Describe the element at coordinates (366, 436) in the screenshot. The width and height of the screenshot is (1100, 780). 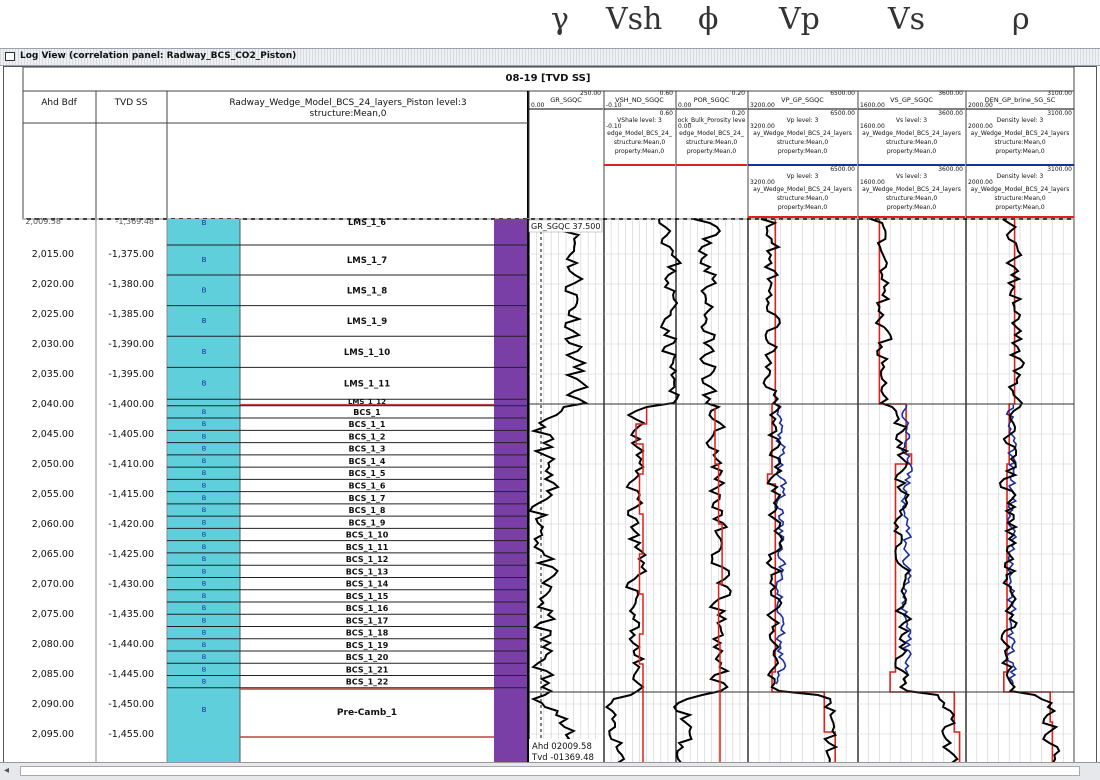
I see `layer-label: BCS_1_2` at that location.